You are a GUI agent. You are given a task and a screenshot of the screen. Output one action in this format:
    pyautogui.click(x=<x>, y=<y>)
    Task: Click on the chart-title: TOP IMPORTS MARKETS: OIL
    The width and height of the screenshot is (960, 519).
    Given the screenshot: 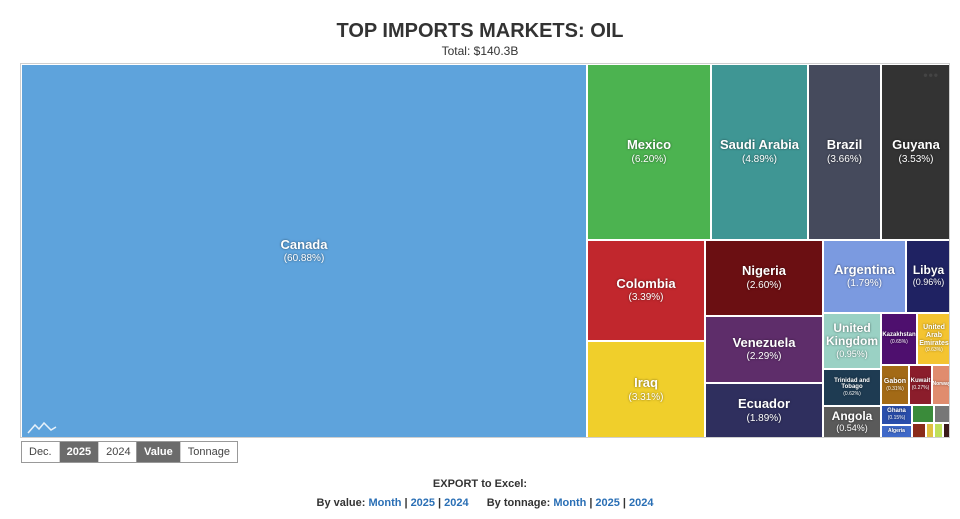 What is the action you would take?
    pyautogui.click(x=480, y=31)
    